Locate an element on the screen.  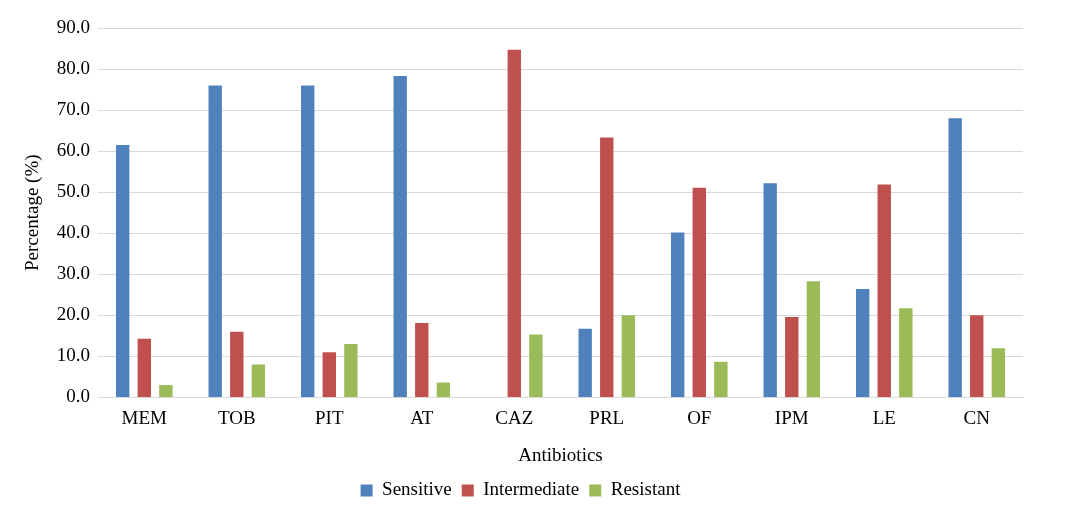
y-tick-label: 80.0 is located at coordinates (73, 68).